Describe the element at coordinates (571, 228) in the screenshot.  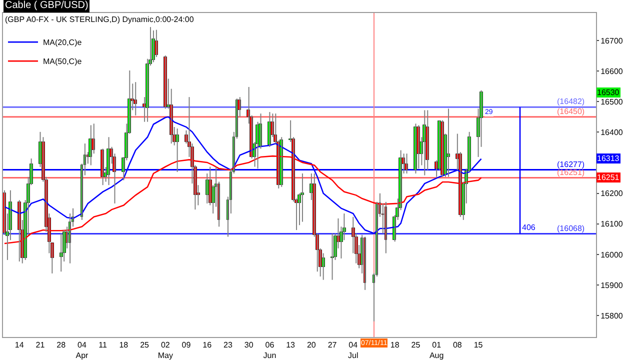
I see `ref-line-label: (16068)` at that location.